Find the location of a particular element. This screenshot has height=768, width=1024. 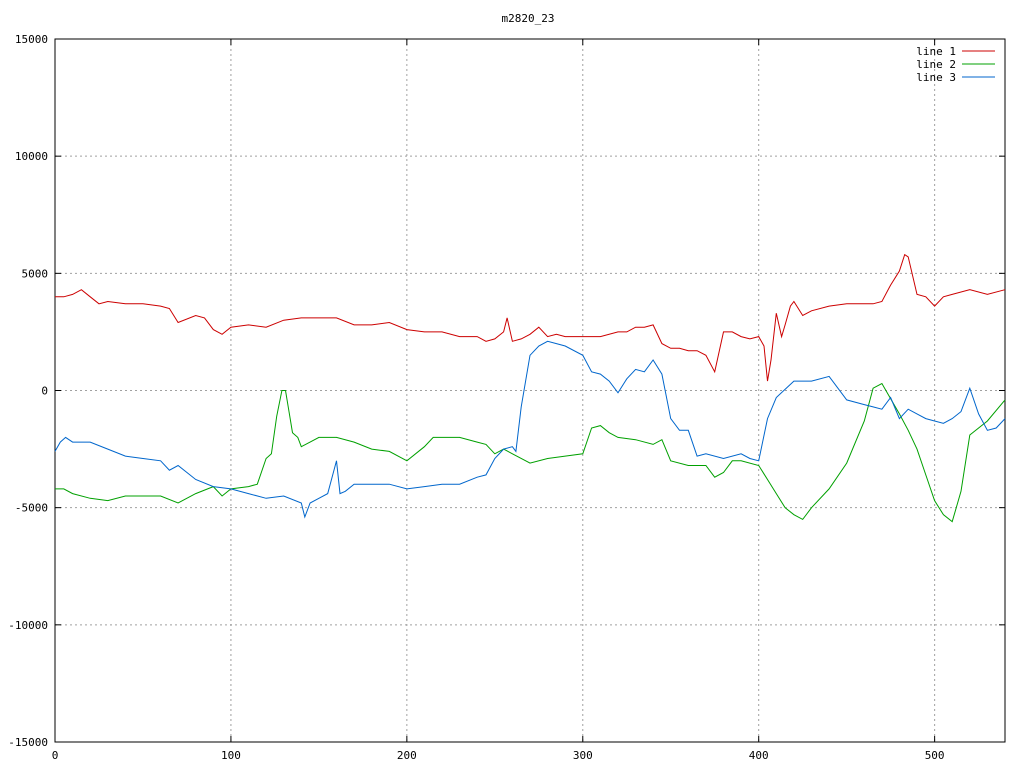

y-tick-label: 15000 is located at coordinates (31, 39).